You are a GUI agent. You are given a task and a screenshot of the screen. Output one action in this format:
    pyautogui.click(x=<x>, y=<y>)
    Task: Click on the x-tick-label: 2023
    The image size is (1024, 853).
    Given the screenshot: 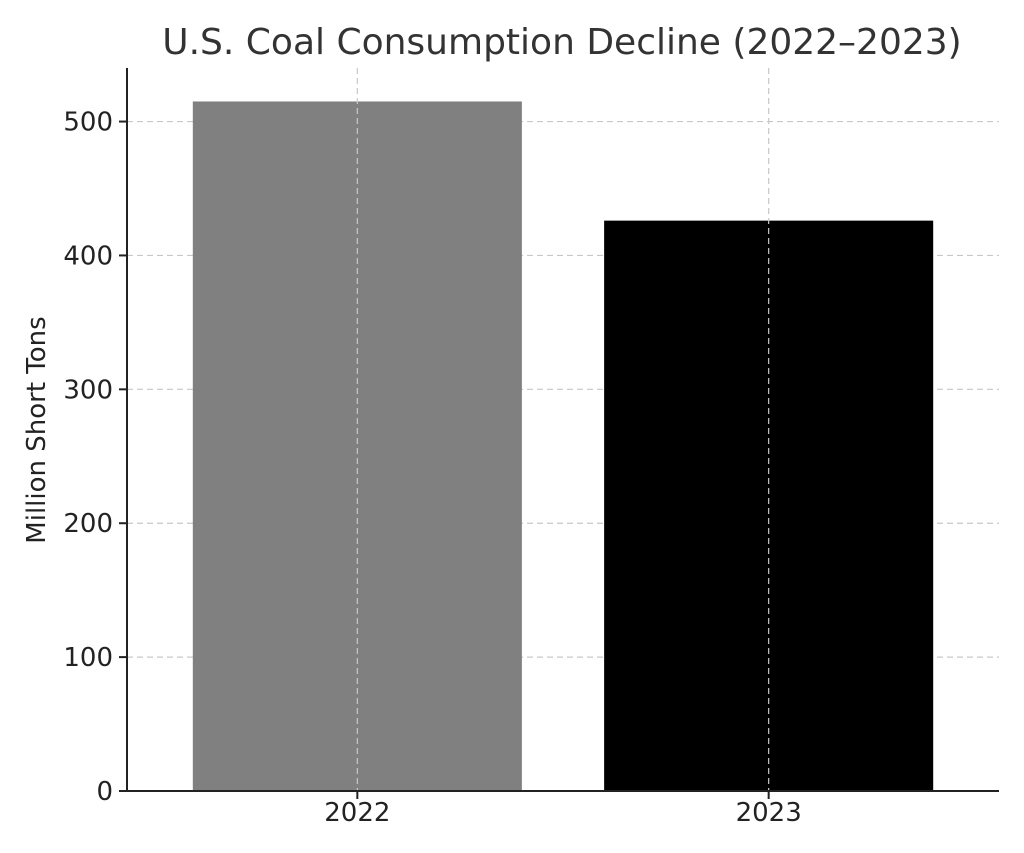 What is the action you would take?
    pyautogui.click(x=769, y=813)
    